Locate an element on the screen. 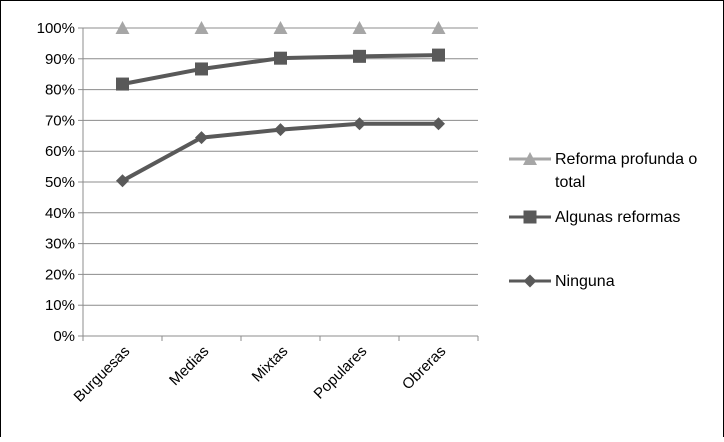  y-tick-label: 10% is located at coordinates (60, 305).